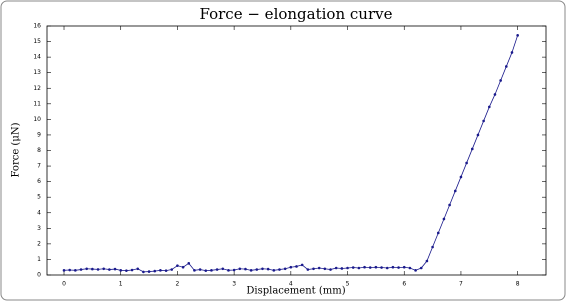 The width and height of the screenshot is (566, 301). Describe the element at coordinates (296, 14) in the screenshot. I see `chart-title: Force − elongation curve` at that location.